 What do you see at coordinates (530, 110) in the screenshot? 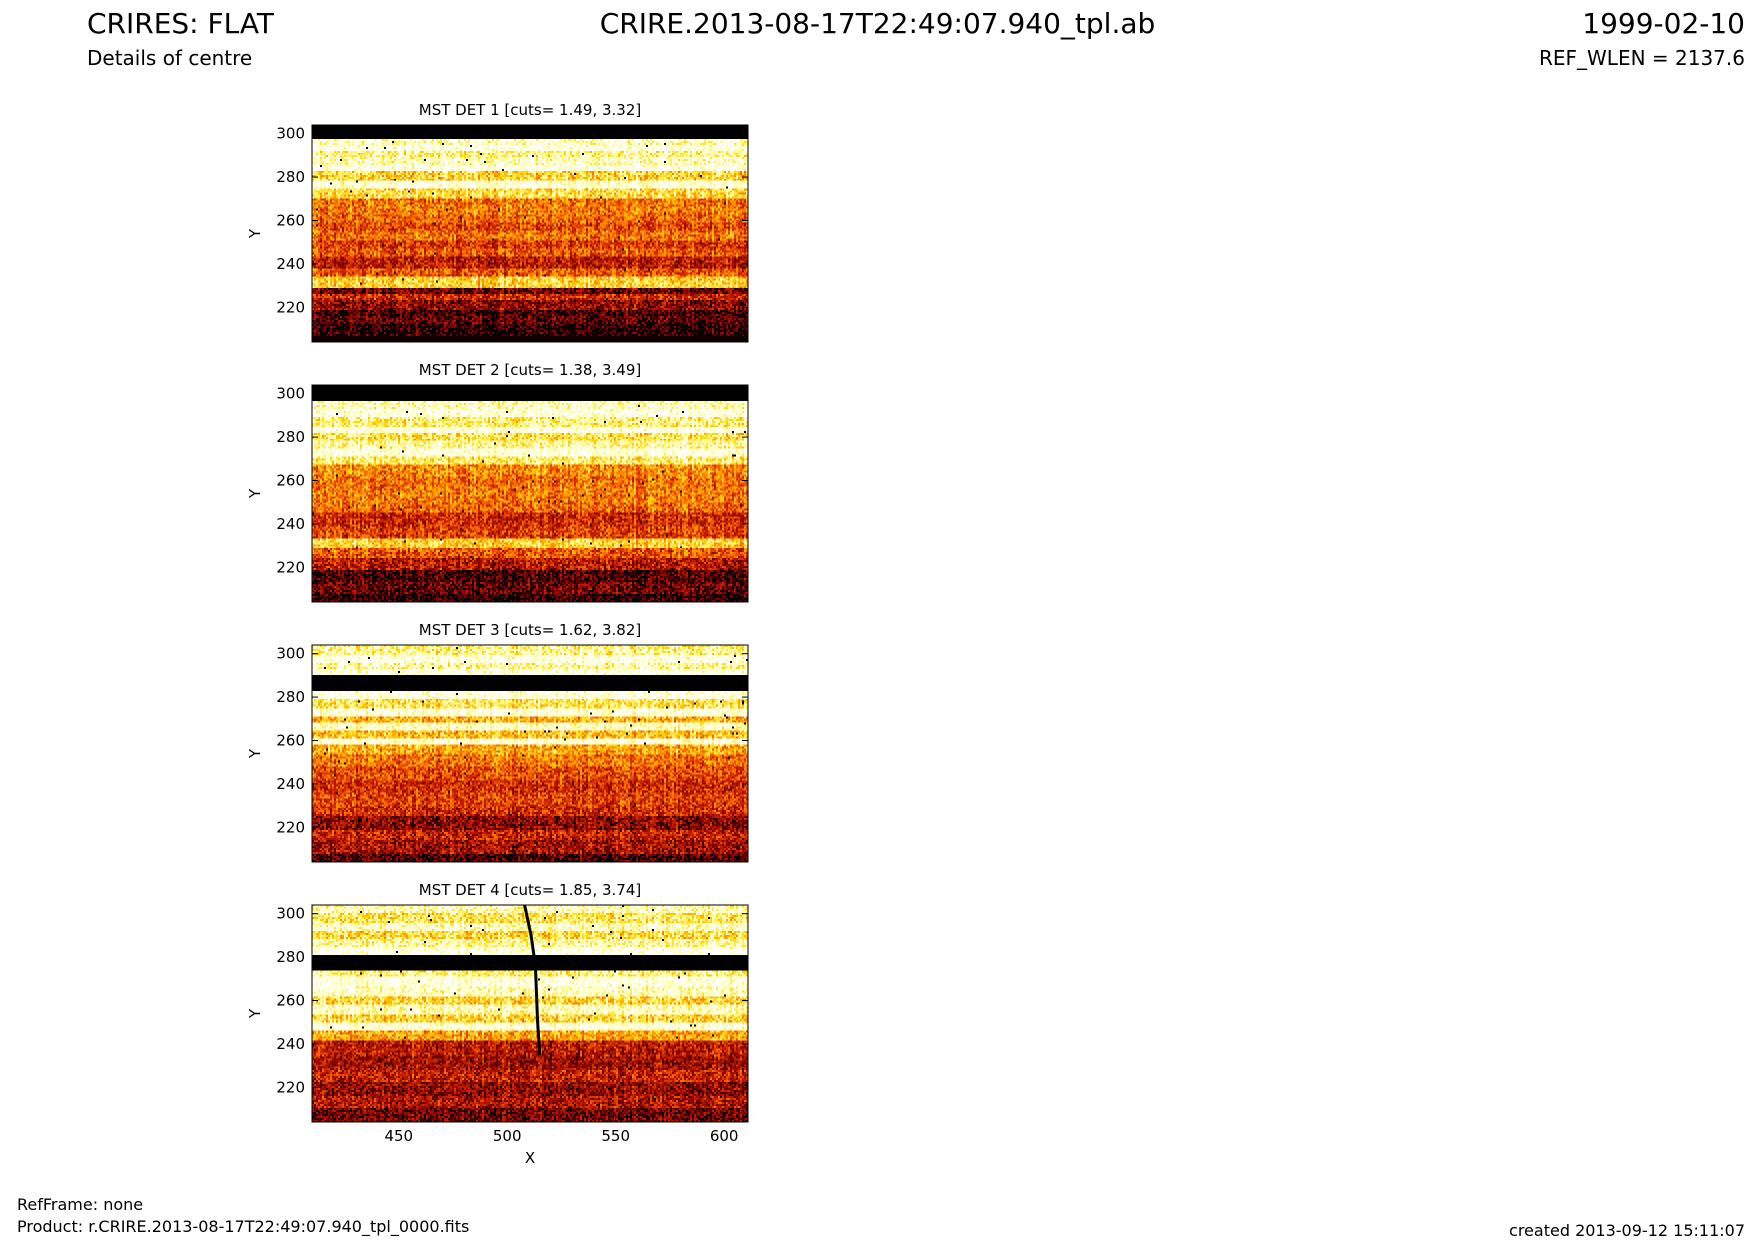
I see `panel-title: MST DET 1 [cuts= 1.49, 3.32]` at bounding box center [530, 110].